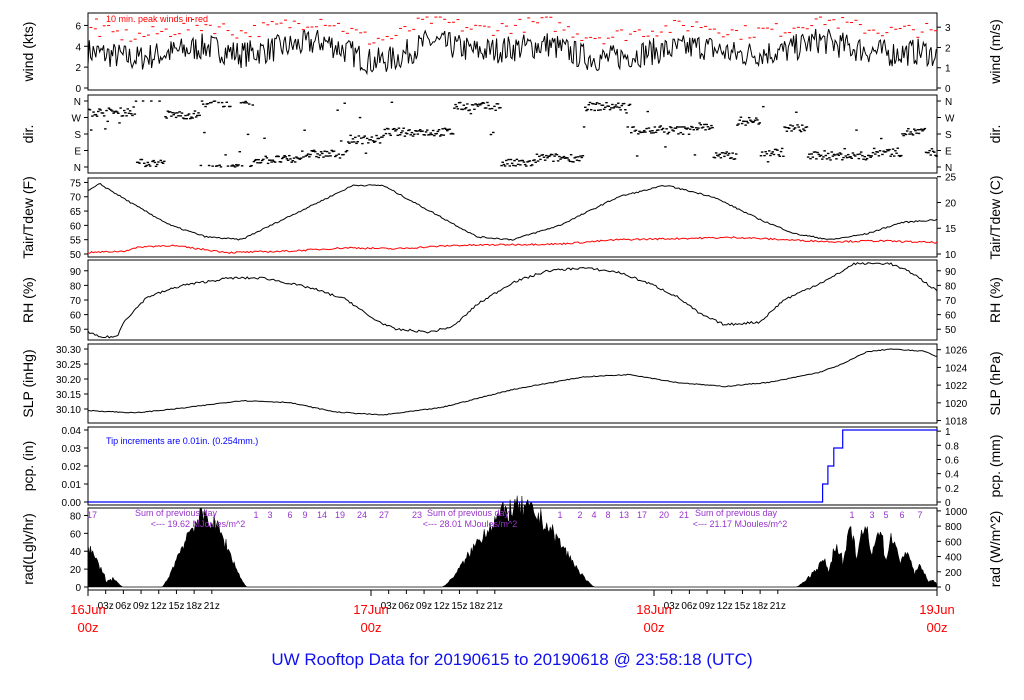  What do you see at coordinates (607, 515) in the screenshot?
I see `rad-top-number: 8` at bounding box center [607, 515].